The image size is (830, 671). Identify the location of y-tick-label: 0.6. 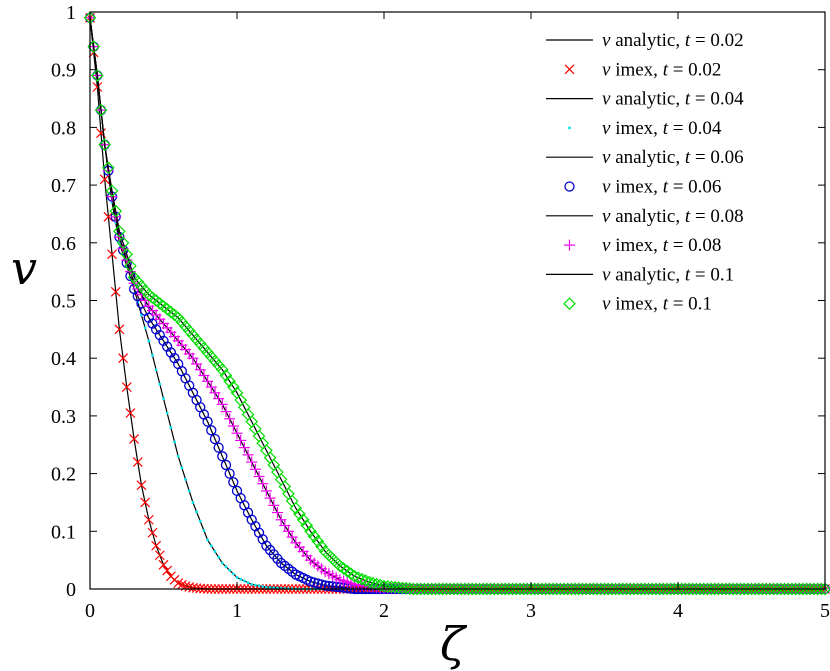
(63, 244).